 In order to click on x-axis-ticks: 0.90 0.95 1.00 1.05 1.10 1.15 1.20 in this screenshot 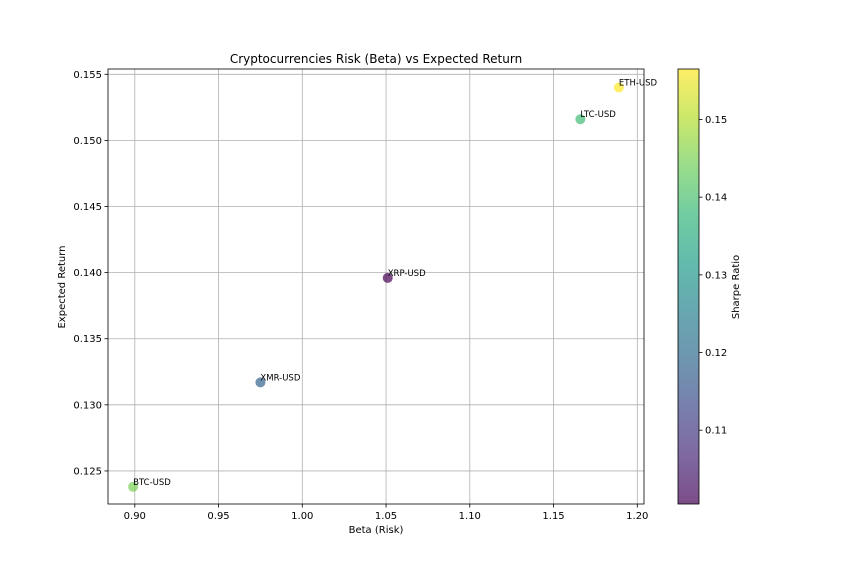, I will do `click(386, 513)`.